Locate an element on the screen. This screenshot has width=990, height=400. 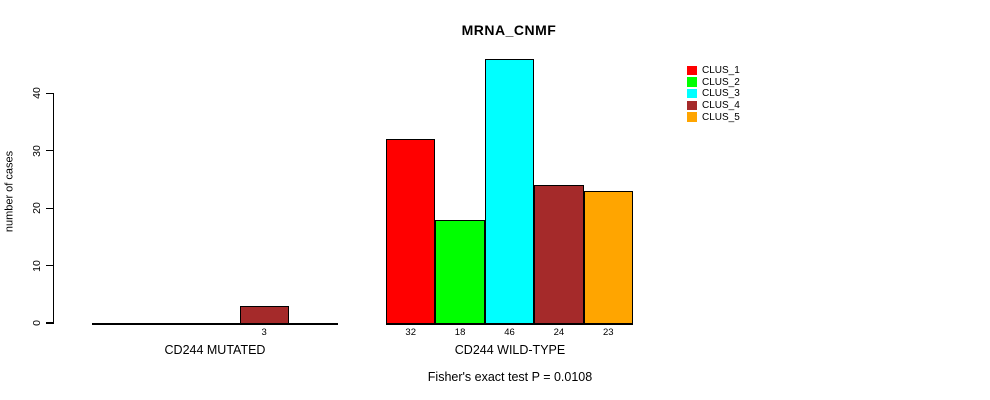
bar-value-label: 32 is located at coordinates (410, 332).